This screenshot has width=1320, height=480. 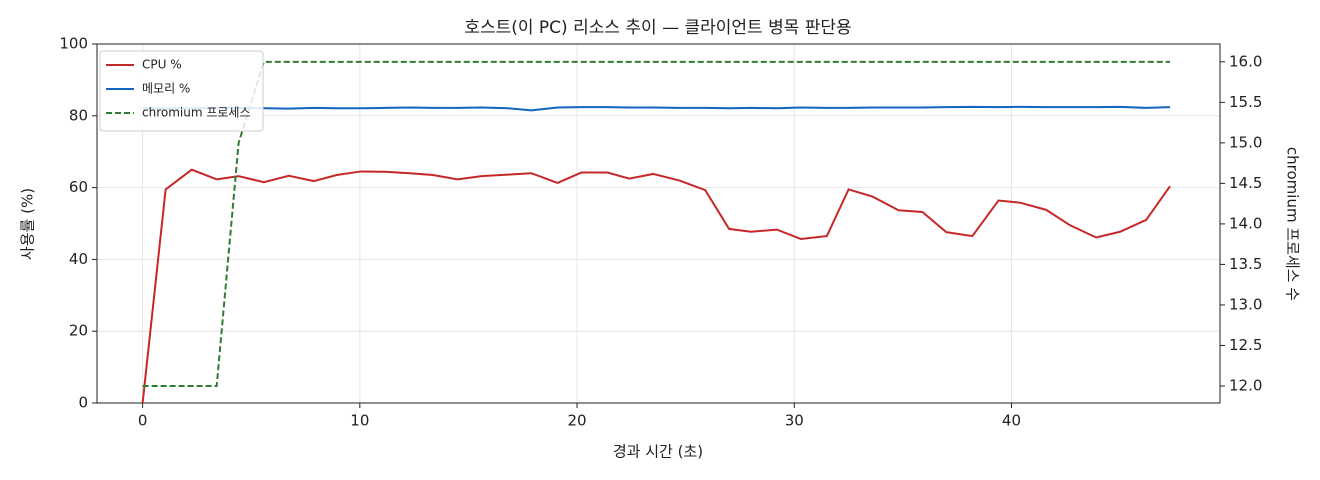 I want to click on y2-axis-label: chromium 프로세스 수, so click(x=1293, y=224).